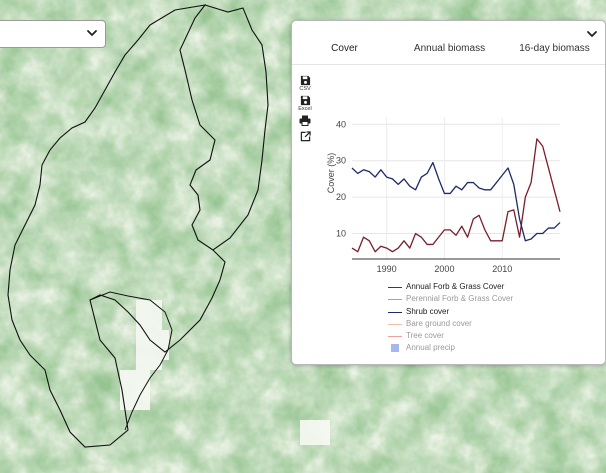 The image size is (606, 473). What do you see at coordinates (493, 324) in the screenshot?
I see `legend-item: Bare ground cover` at bounding box center [493, 324].